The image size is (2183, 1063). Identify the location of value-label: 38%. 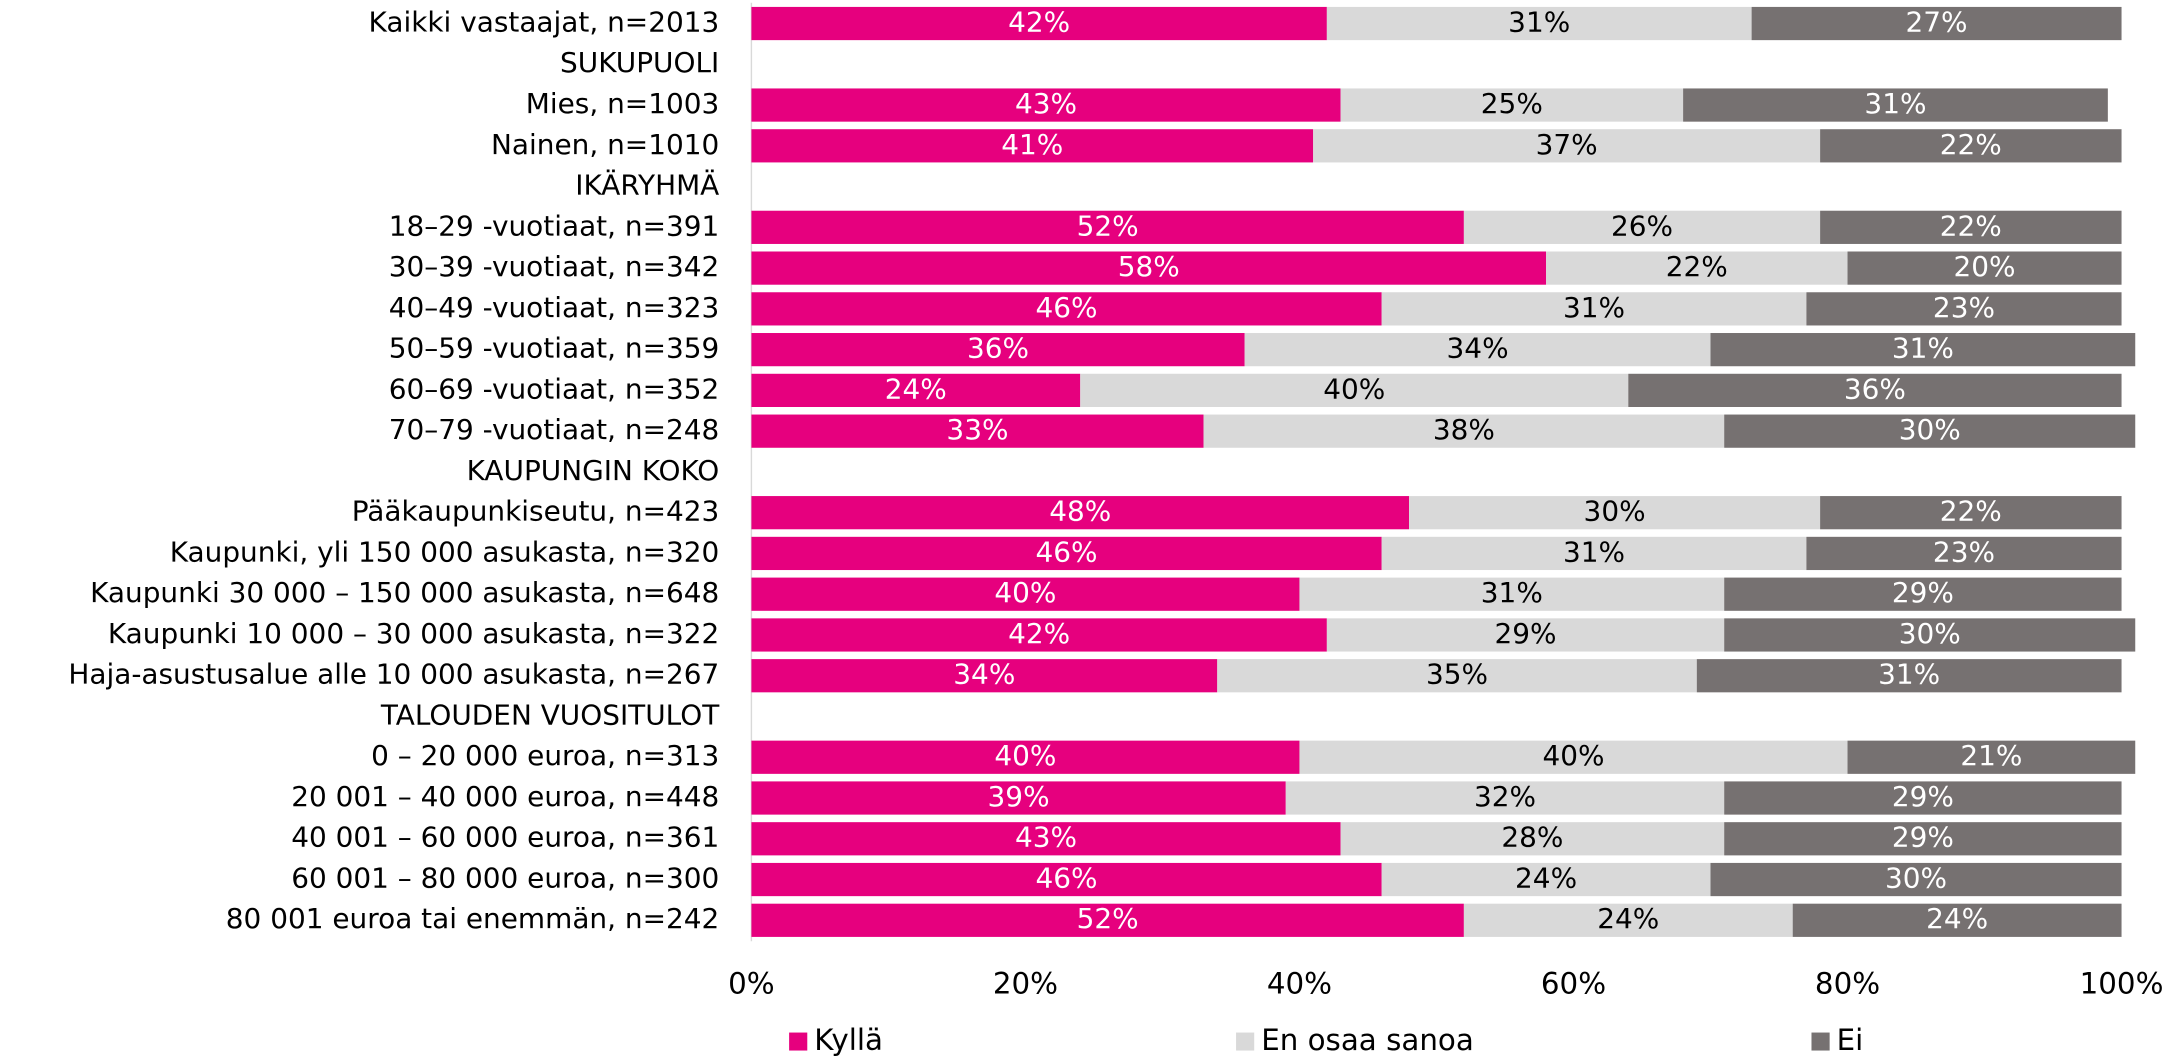
(1464, 429).